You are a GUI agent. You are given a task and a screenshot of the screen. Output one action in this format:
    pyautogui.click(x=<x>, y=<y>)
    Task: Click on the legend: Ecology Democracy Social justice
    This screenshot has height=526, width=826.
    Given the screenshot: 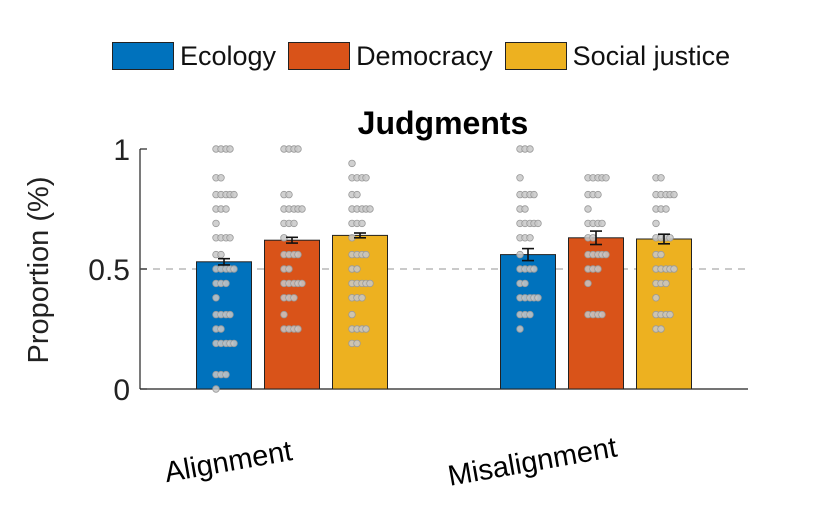 What is the action you would take?
    pyautogui.click(x=427, y=56)
    